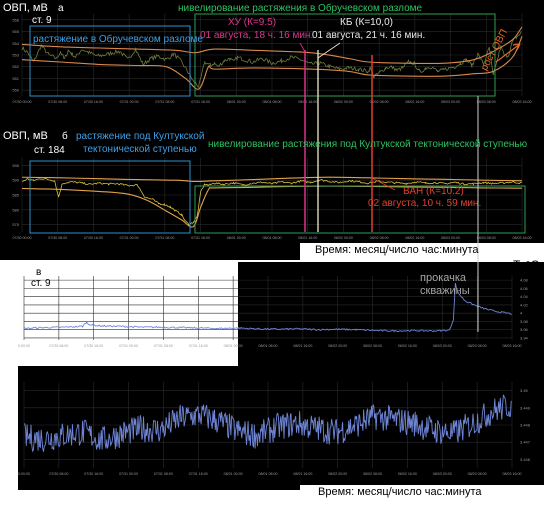  What do you see at coordinates (516, 47) in the screenshot?
I see `rost-arrow-head` at bounding box center [516, 47].